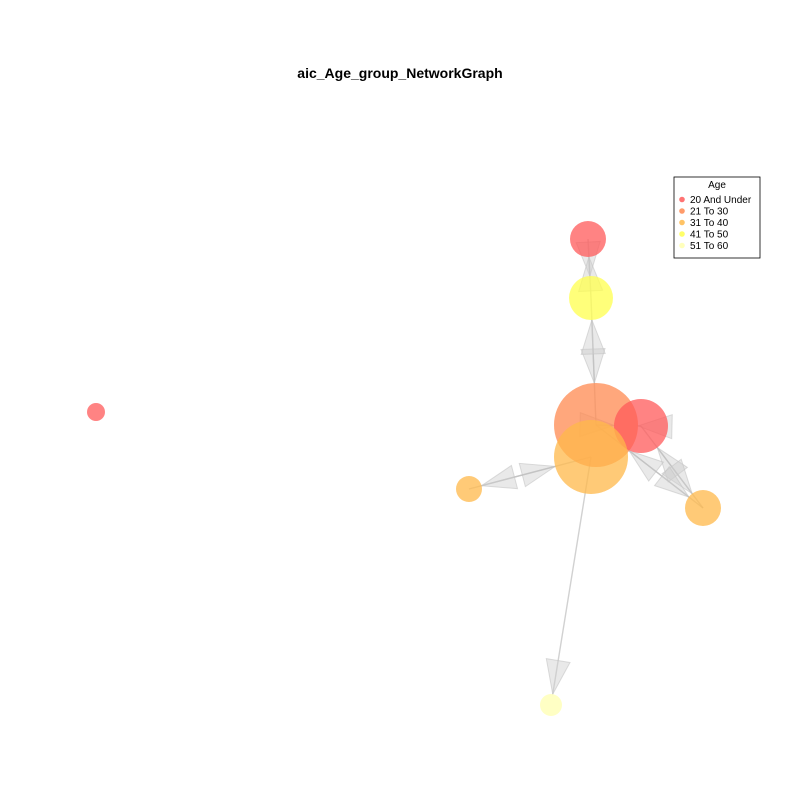 The width and height of the screenshot is (800, 800). I want to click on node-n5, so click(591, 457).